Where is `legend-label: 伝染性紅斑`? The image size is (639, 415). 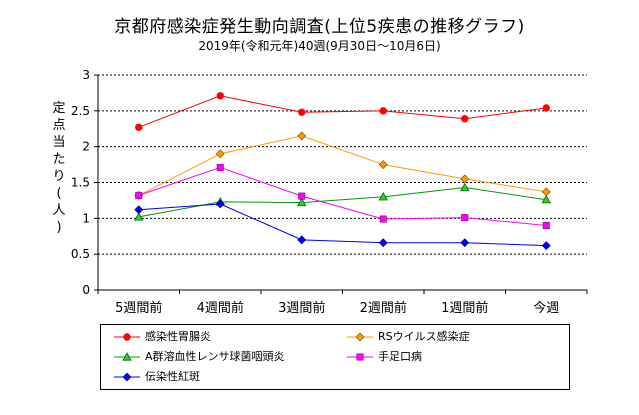 legend-label: 伝染性紅斑 is located at coordinates (172, 376).